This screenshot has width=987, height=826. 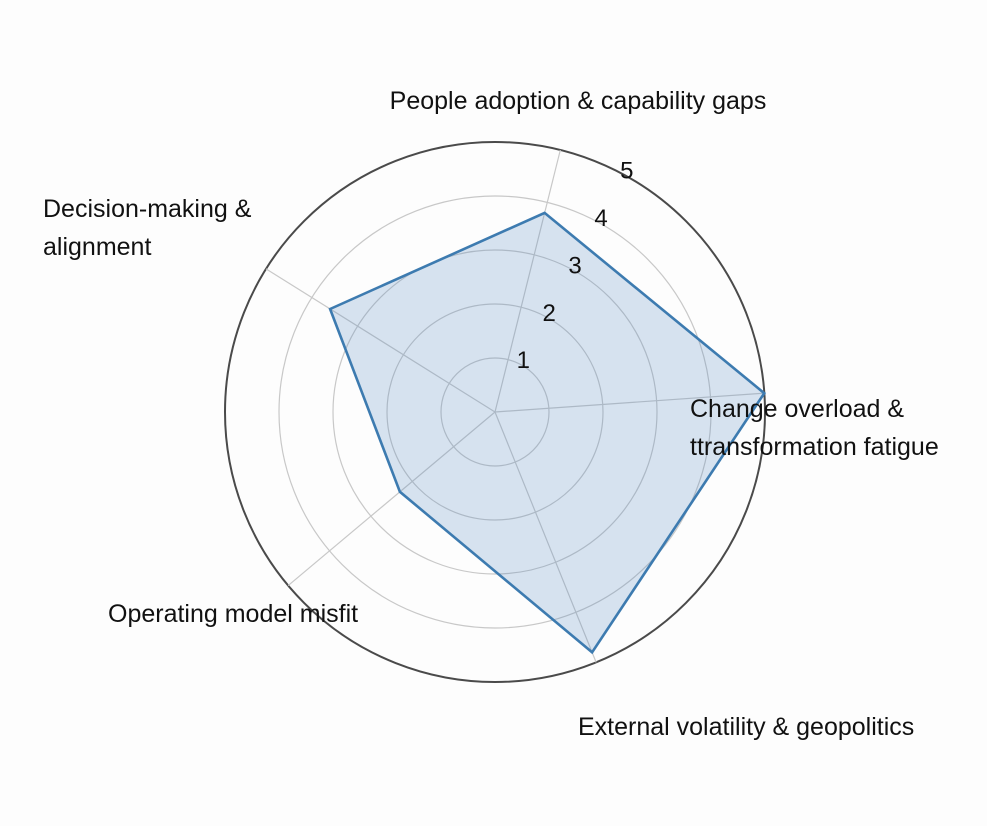 What do you see at coordinates (626, 171) in the screenshot?
I see `tick-label-5: 5` at bounding box center [626, 171].